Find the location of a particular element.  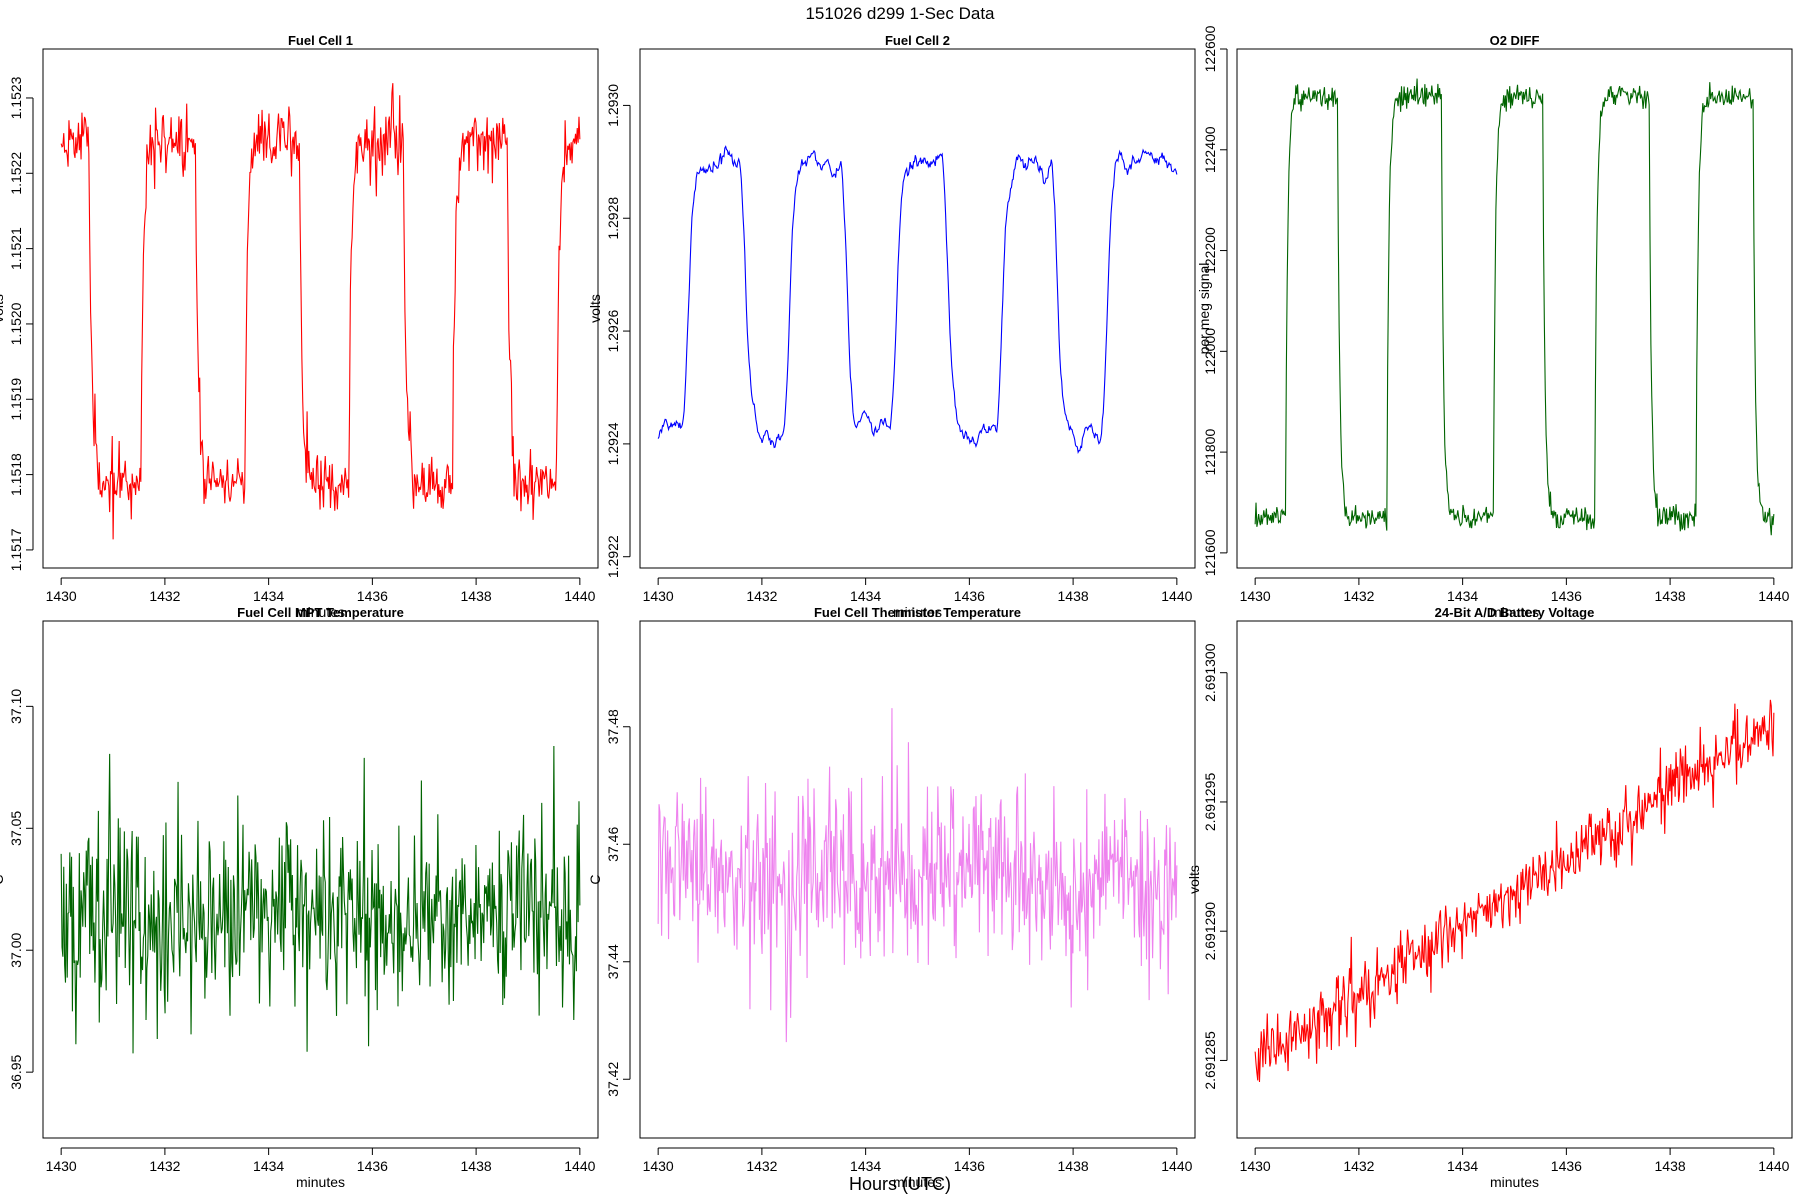

y-tick-label: 1.1522 is located at coordinates (16, 173).